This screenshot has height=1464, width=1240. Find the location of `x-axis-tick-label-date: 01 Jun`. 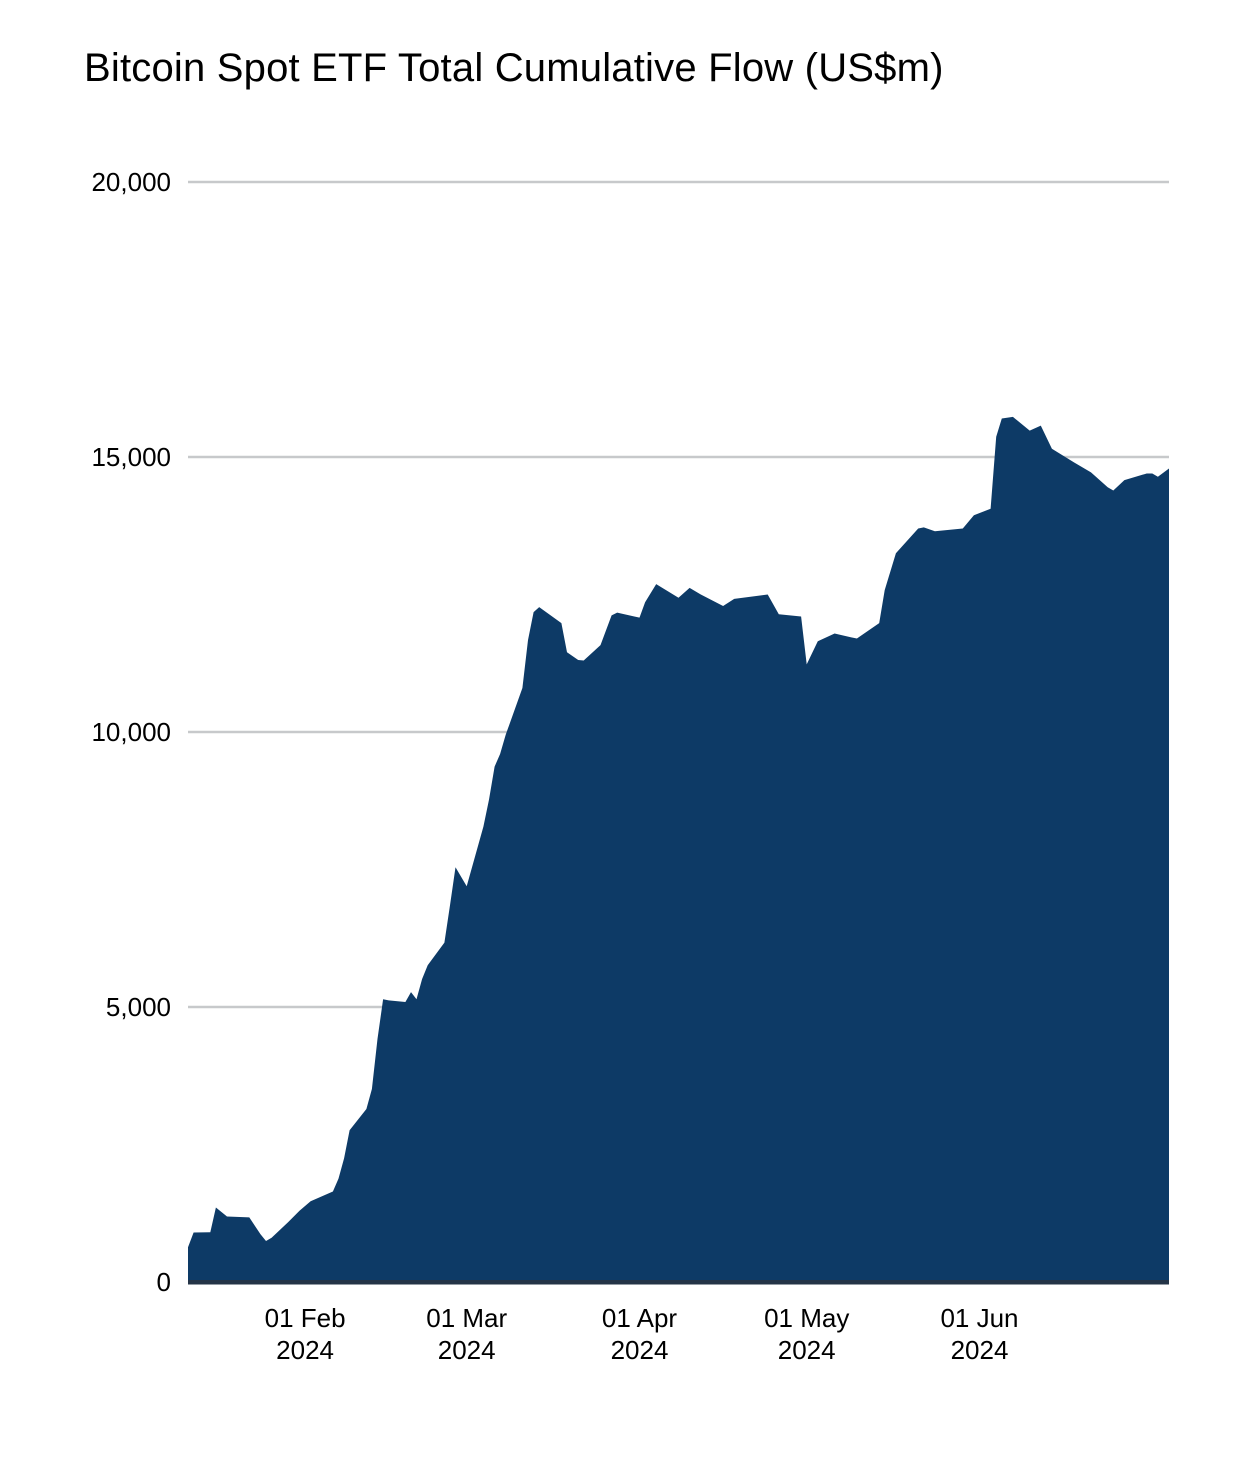

x-axis-tick-label-date: 01 Jun is located at coordinates (979, 1318).